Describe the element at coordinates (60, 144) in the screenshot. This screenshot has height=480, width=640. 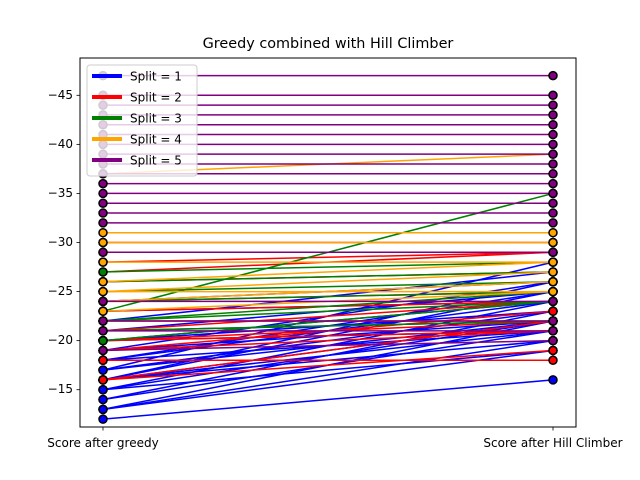
I see `y-tick-label: −40` at that location.